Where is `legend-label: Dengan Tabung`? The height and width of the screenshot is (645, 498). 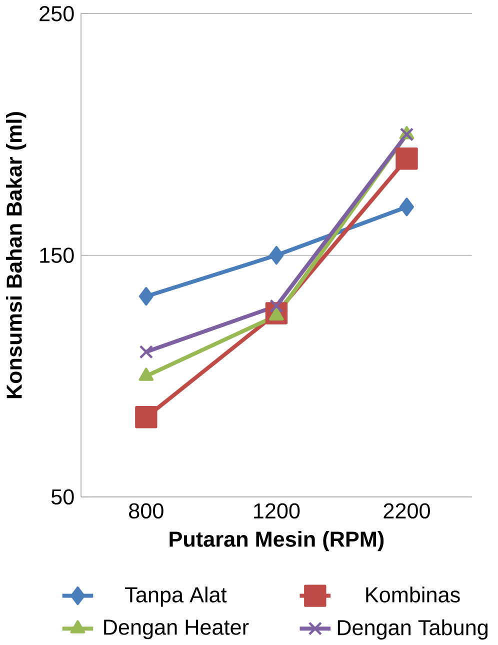 legend-label: Dengan Tabung is located at coordinates (413, 629).